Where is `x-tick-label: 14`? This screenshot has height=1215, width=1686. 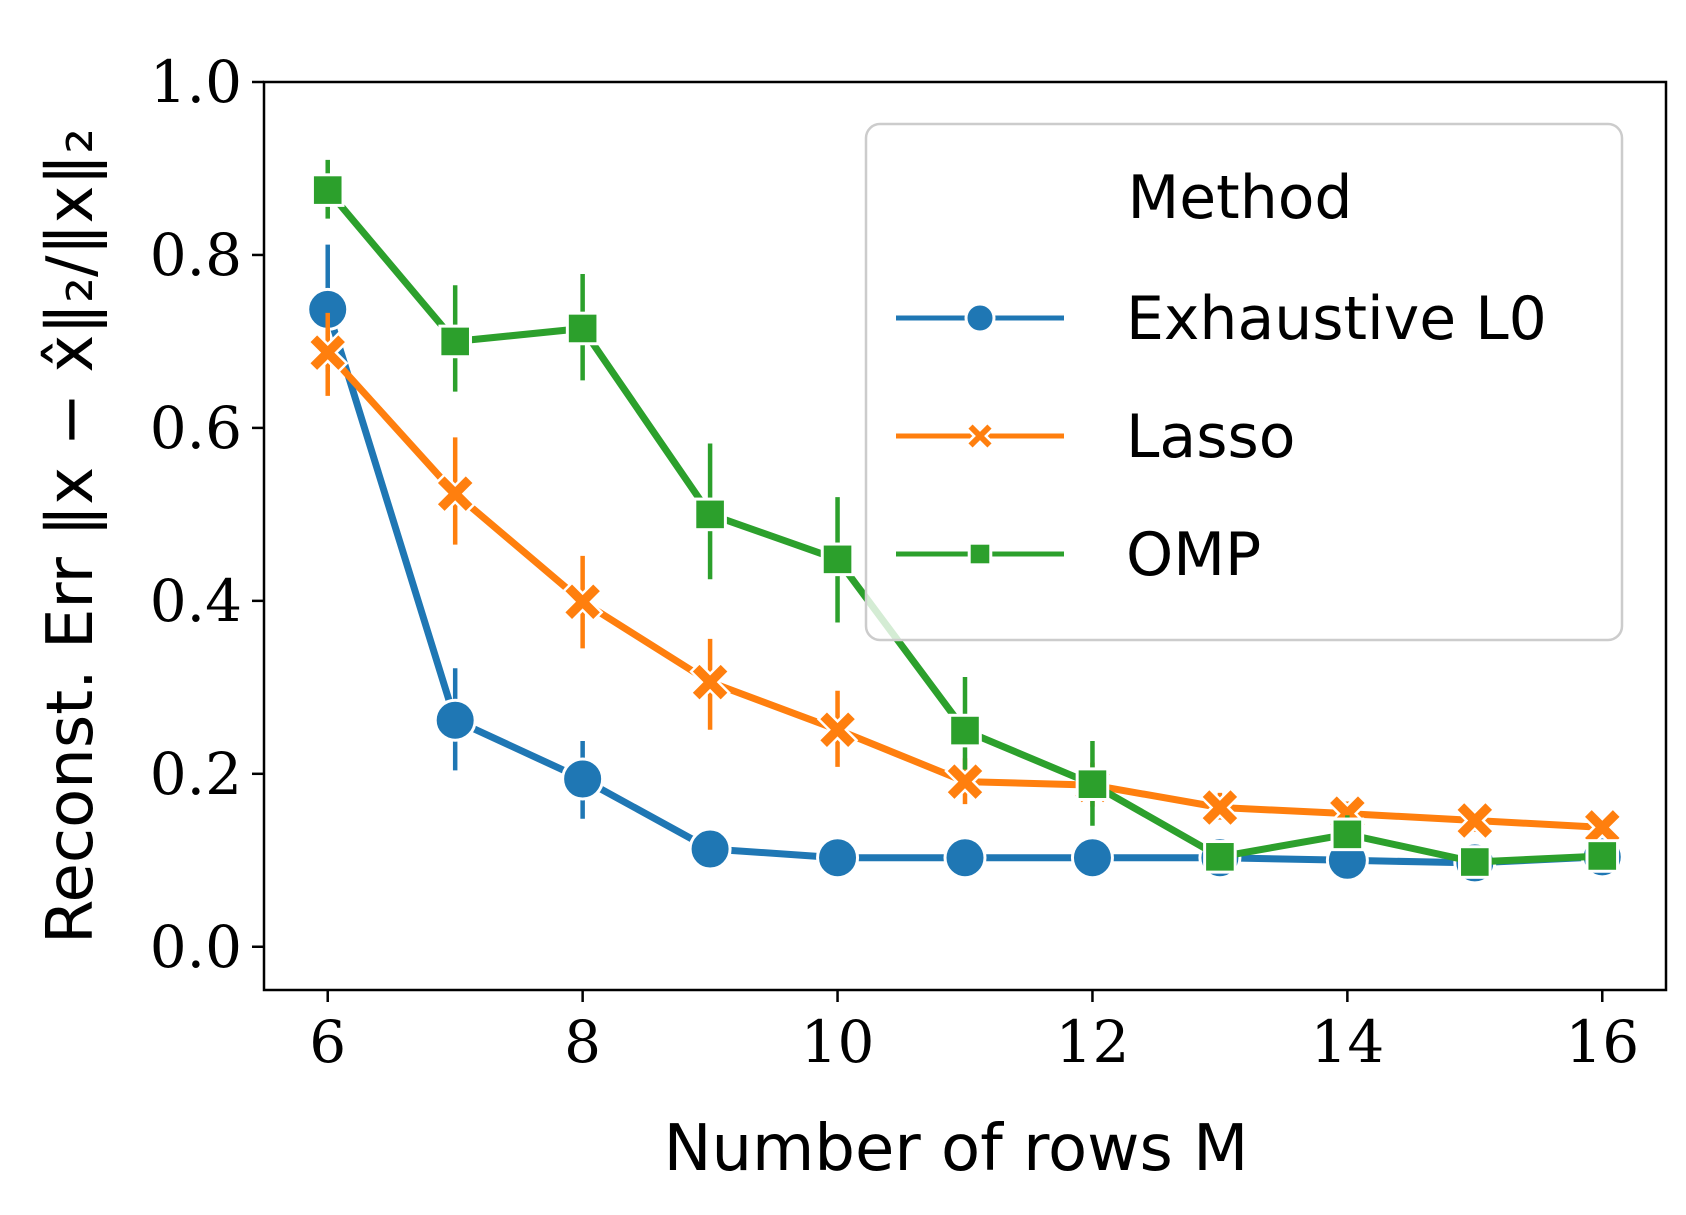
x-tick-label: 14 is located at coordinates (1347, 1042).